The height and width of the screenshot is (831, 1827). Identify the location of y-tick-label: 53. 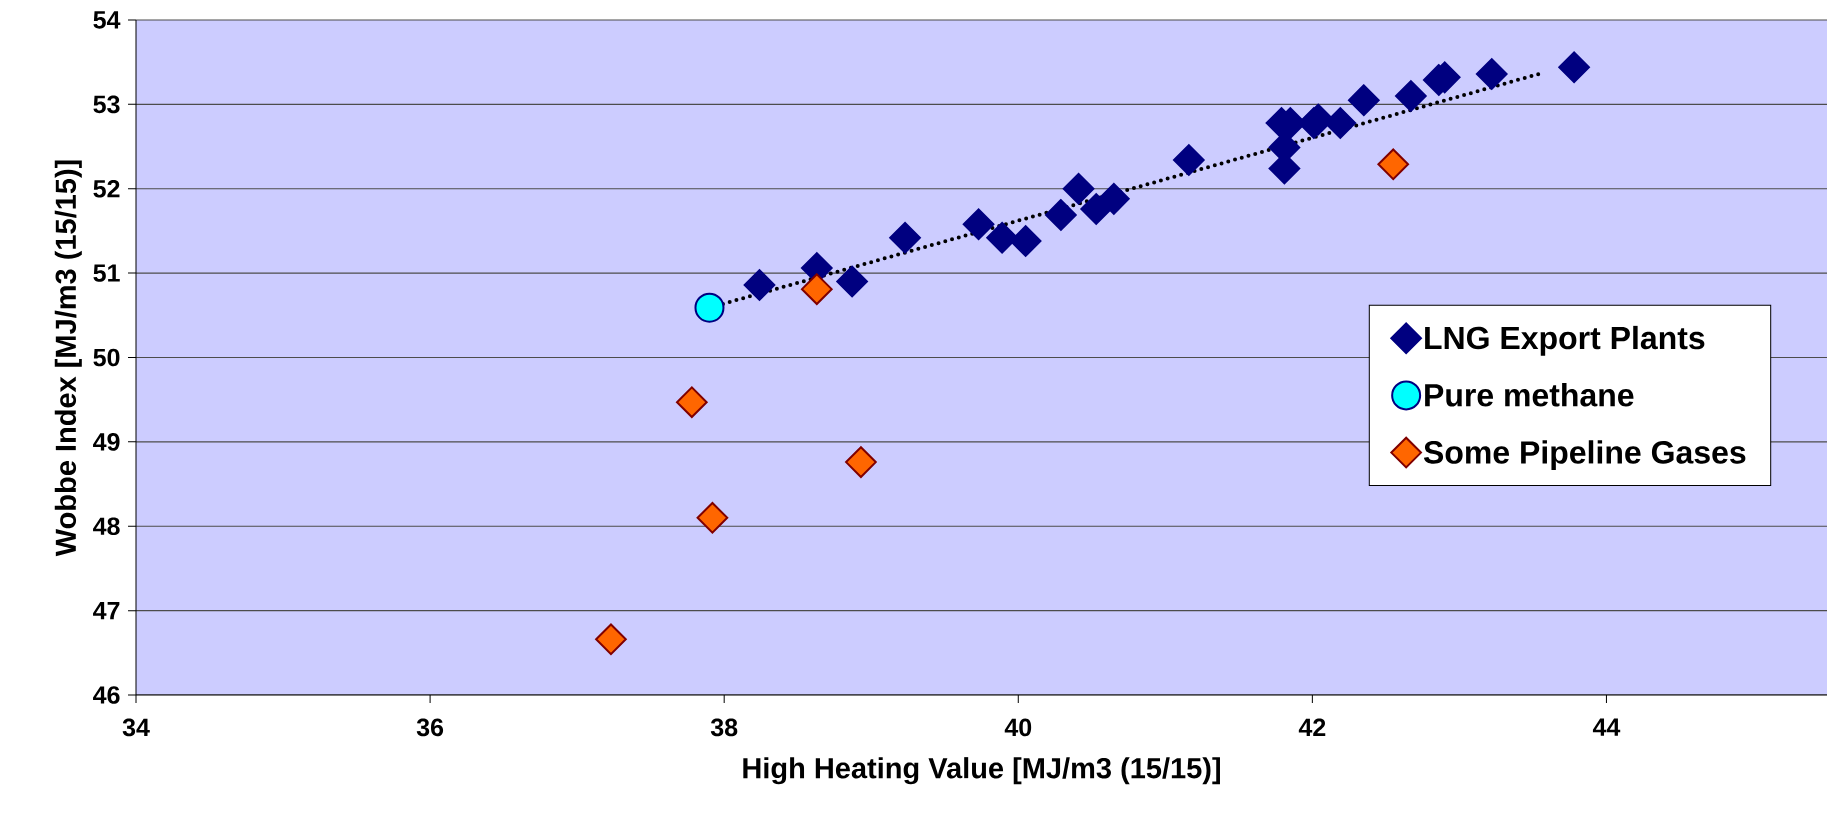
(106, 104).